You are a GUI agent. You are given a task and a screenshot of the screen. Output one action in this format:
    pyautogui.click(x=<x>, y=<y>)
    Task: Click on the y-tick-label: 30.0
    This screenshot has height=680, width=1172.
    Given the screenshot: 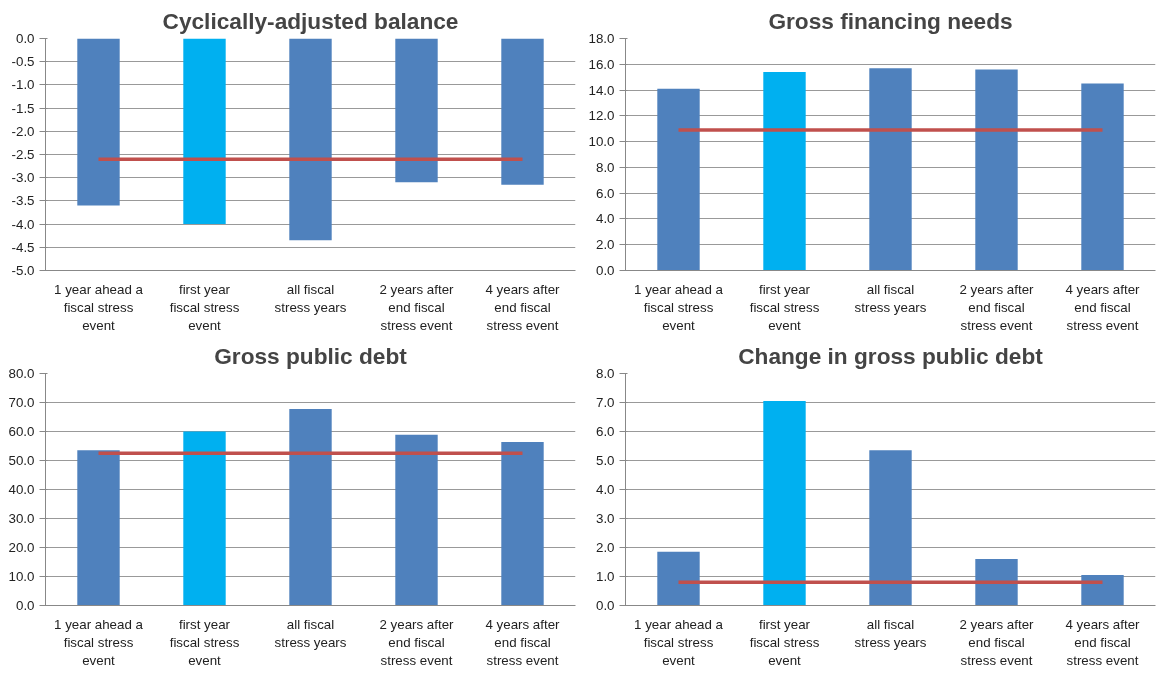 What is the action you would take?
    pyautogui.click(x=21, y=518)
    